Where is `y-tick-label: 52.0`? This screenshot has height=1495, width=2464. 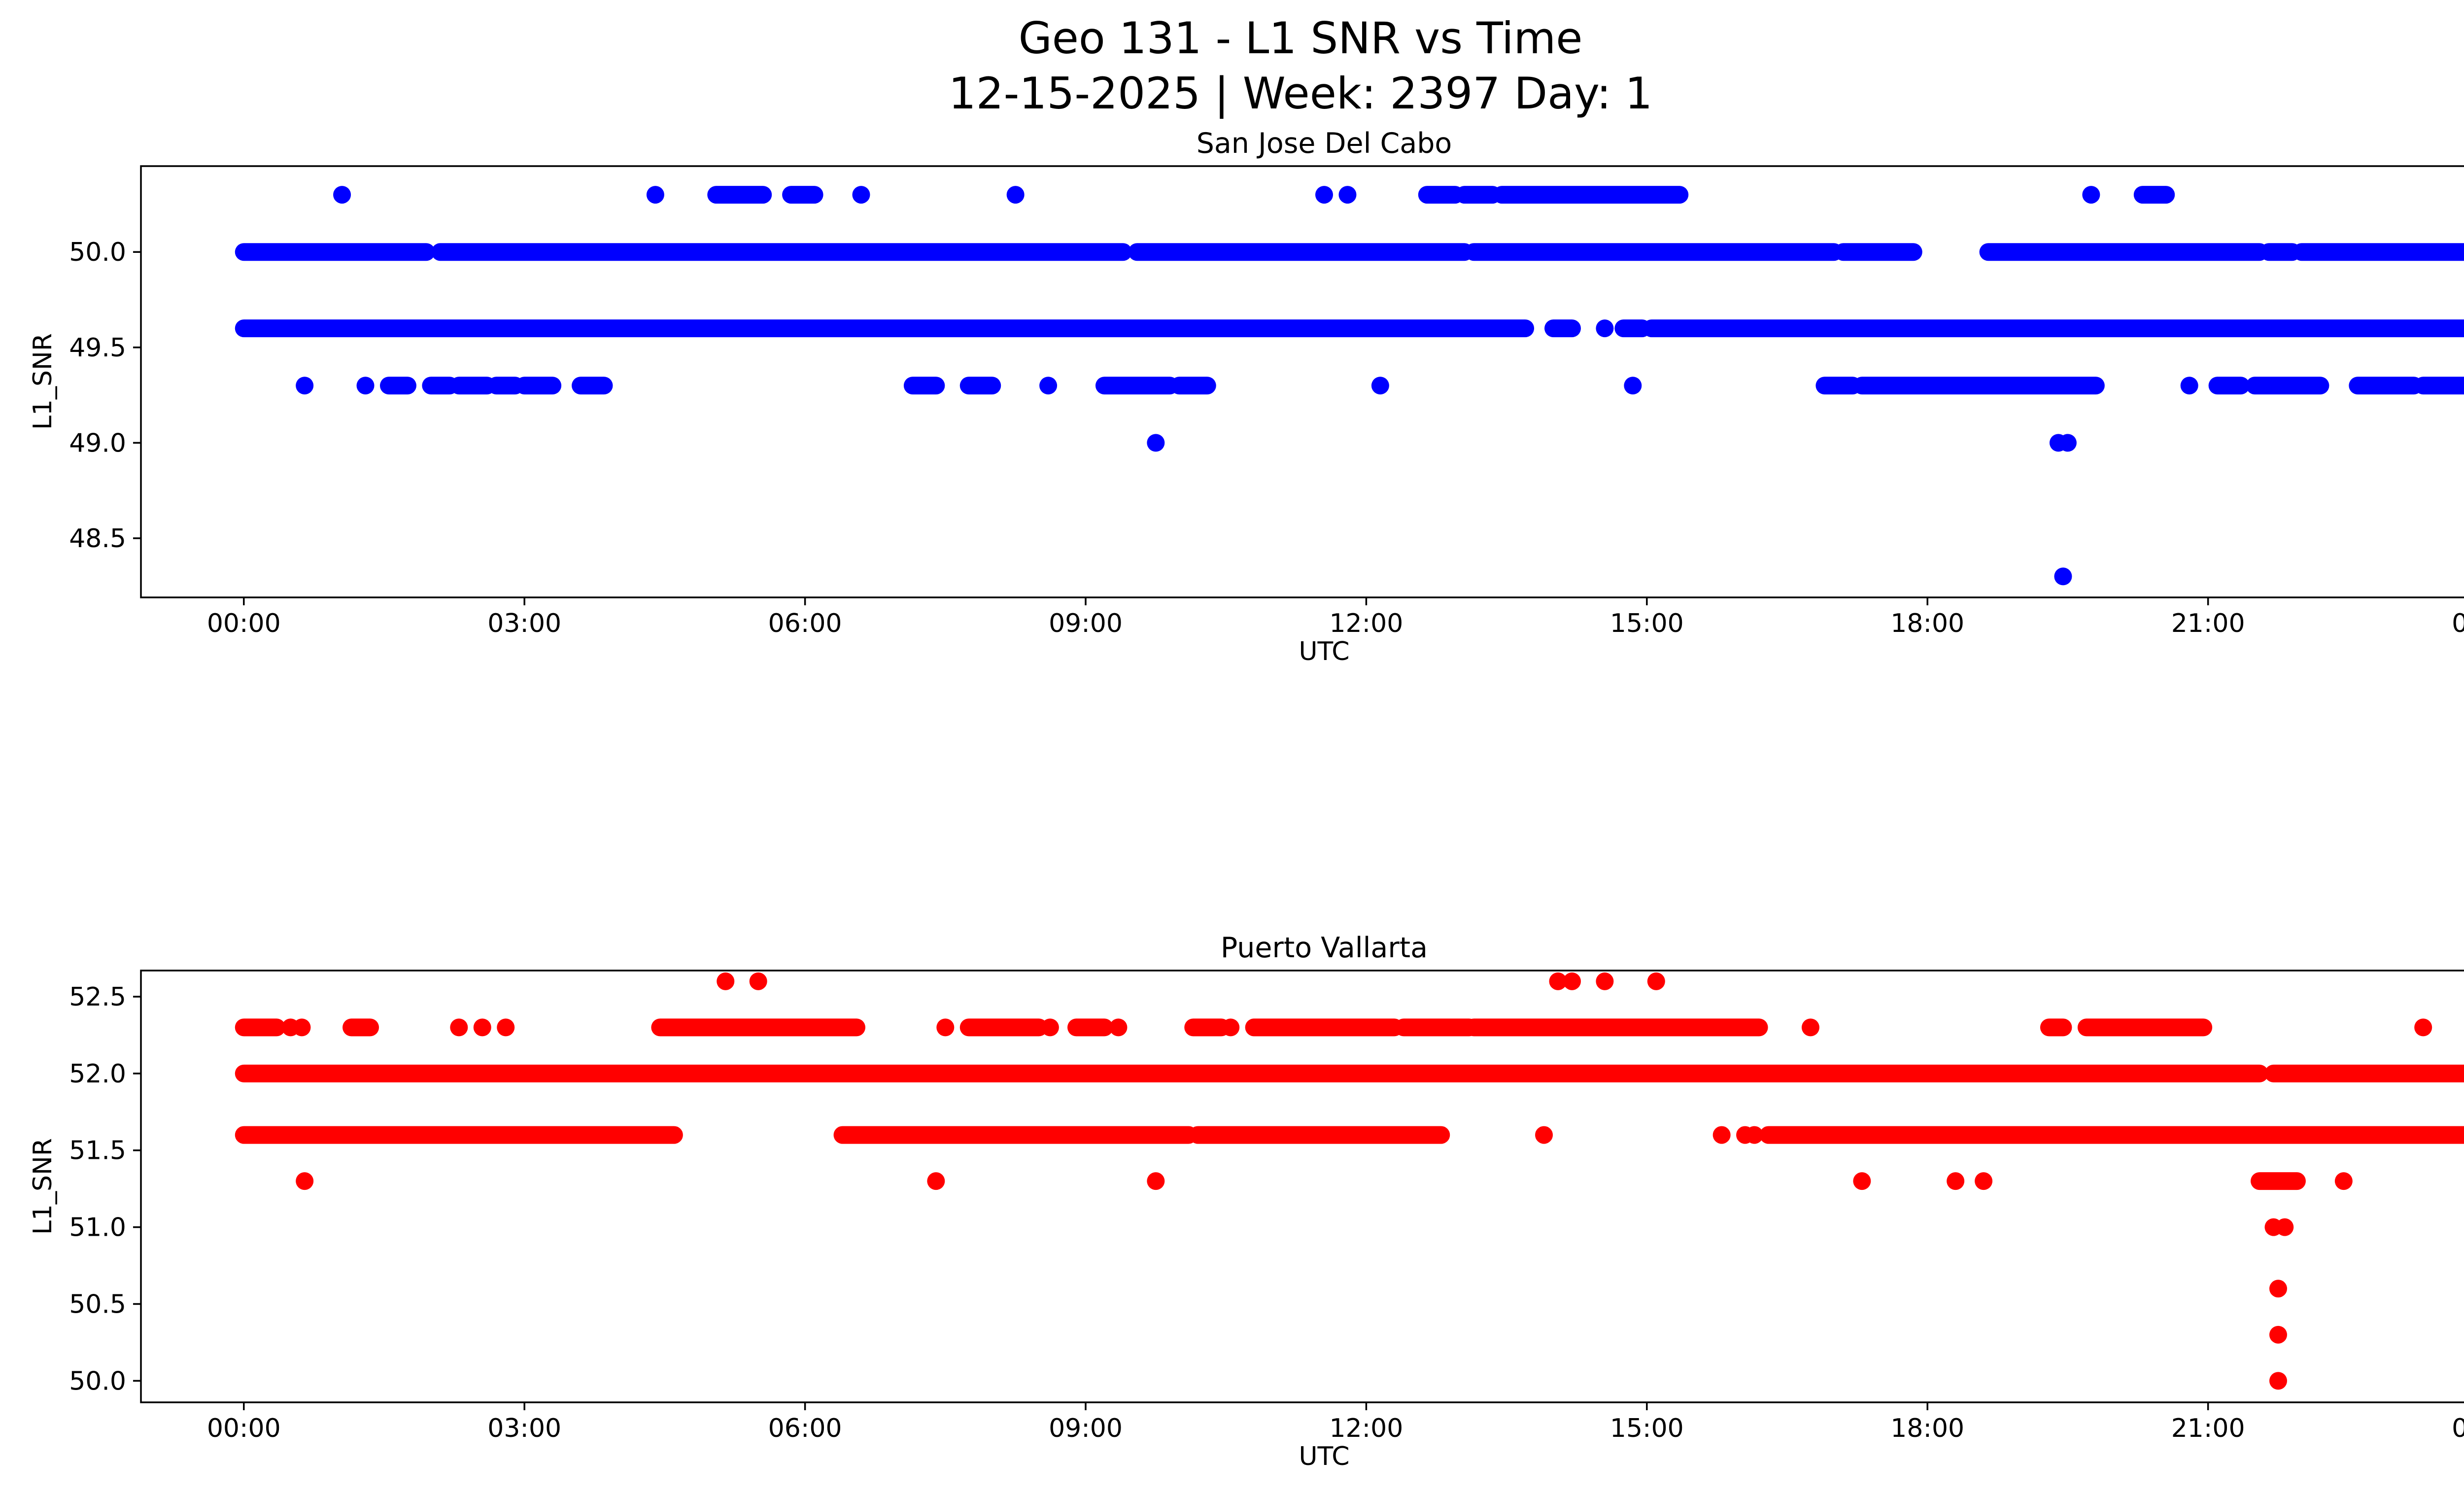
y-tick-label: 52.0 is located at coordinates (97, 1074).